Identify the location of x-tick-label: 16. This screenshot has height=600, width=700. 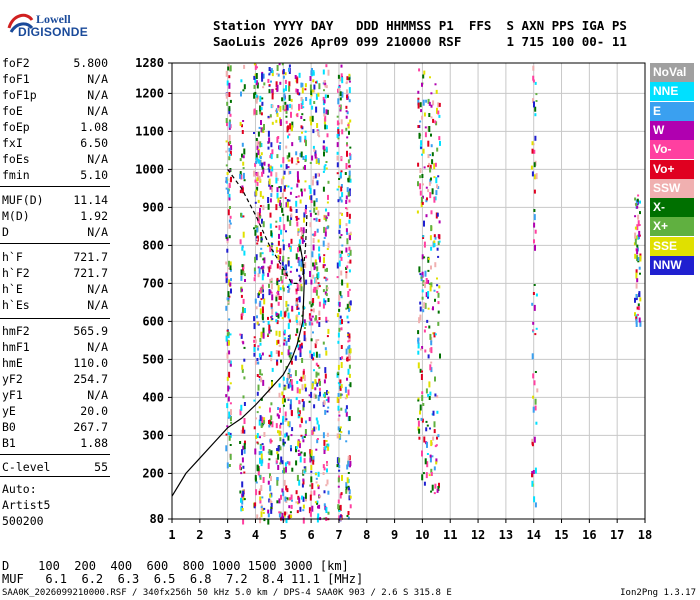
(589, 535).